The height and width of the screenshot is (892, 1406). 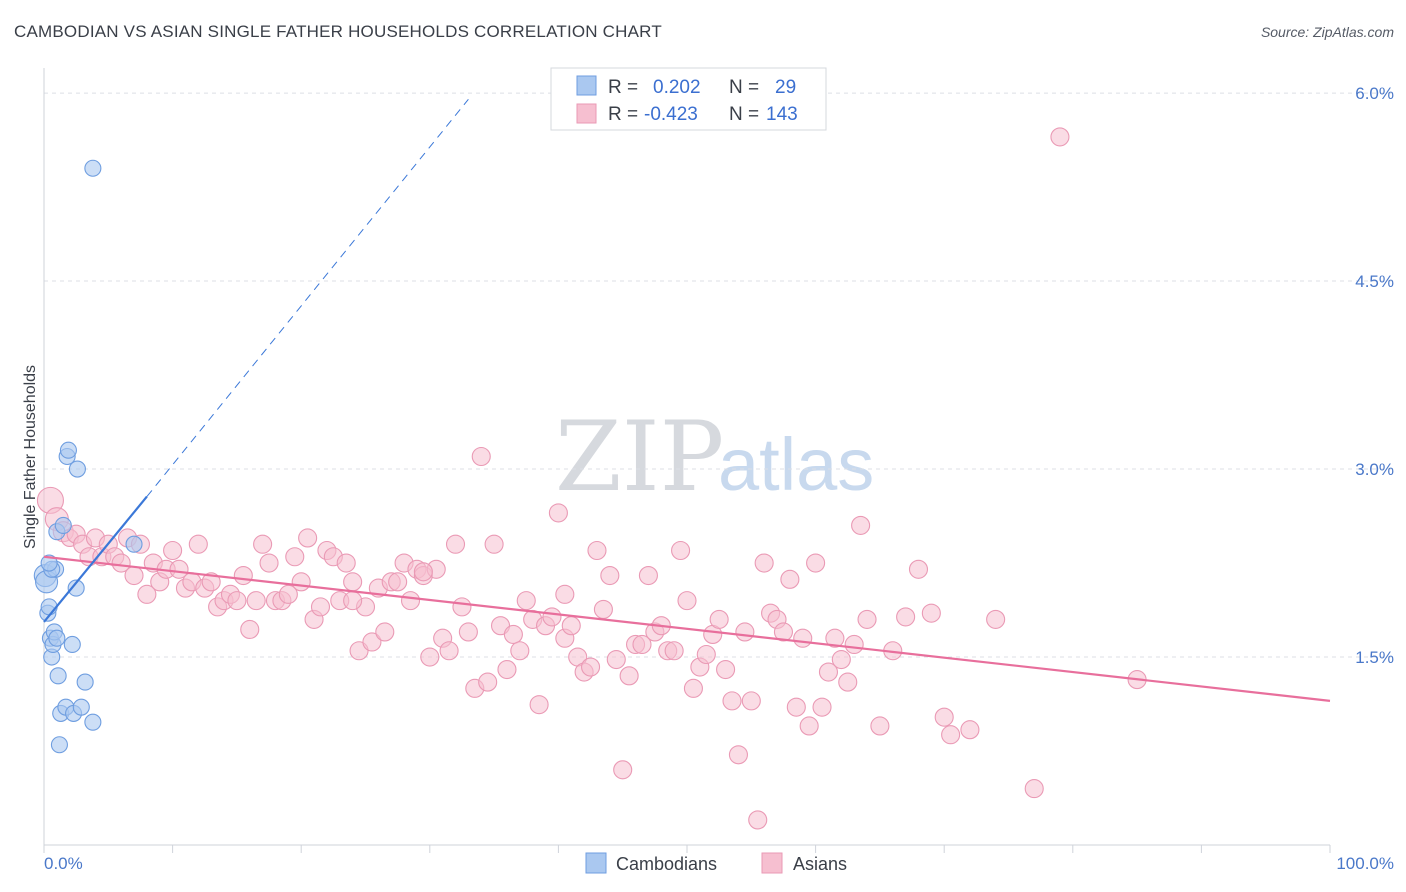 I want to click on bottom-legend: Cambodians Asians, so click(x=716, y=863).